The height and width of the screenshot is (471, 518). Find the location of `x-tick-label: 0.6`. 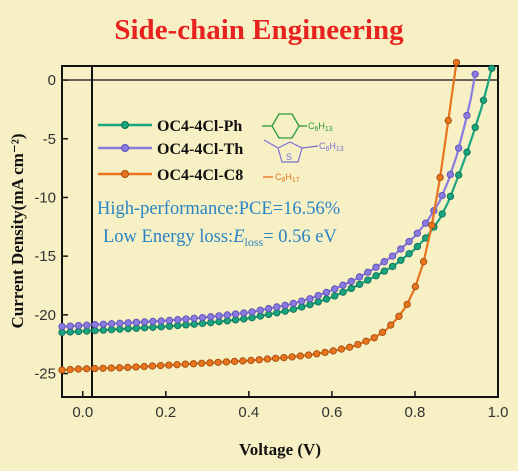

x-tick-label: 0.6 is located at coordinates (331, 412).